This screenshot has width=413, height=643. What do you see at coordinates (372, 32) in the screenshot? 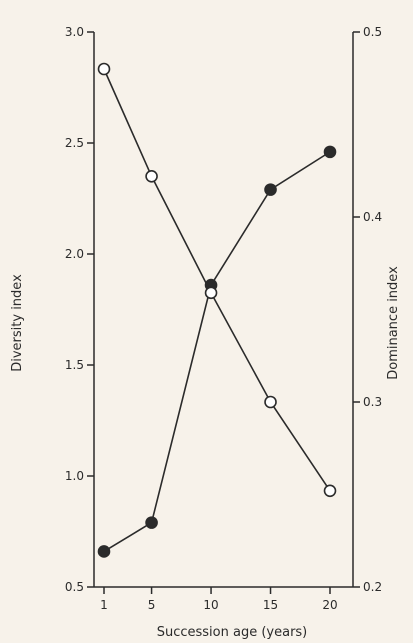
I see `right-tick-label: 0.5` at bounding box center [372, 32].